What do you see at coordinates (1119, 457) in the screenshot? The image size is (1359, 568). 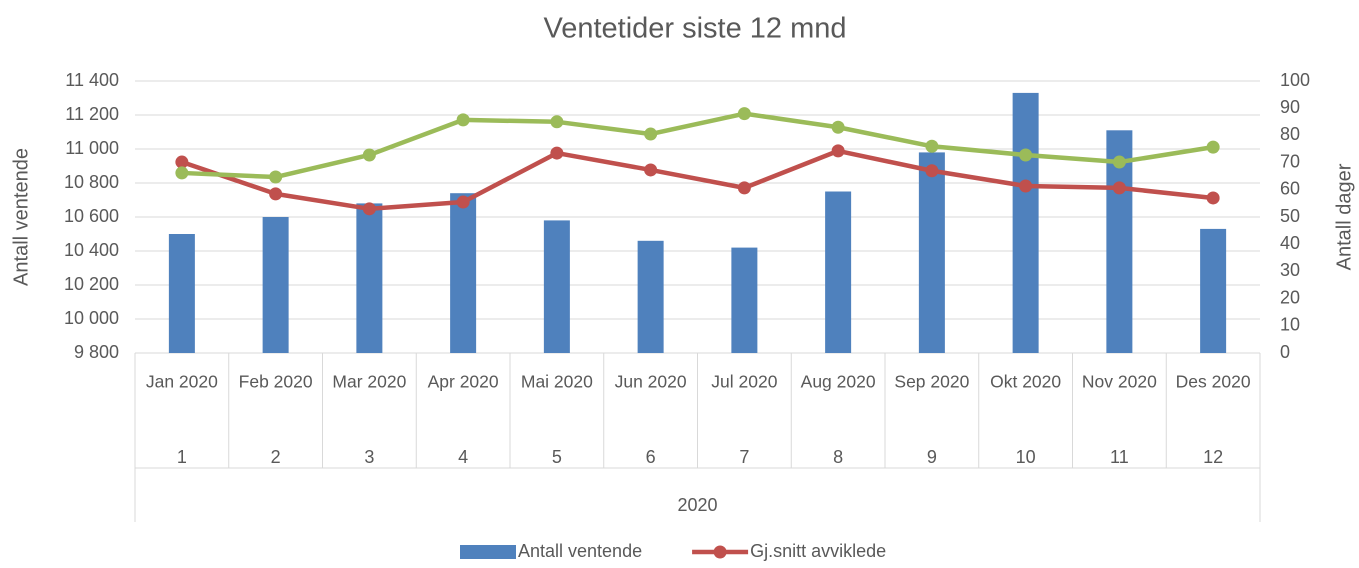 I see `x-tick-number: 11` at bounding box center [1119, 457].